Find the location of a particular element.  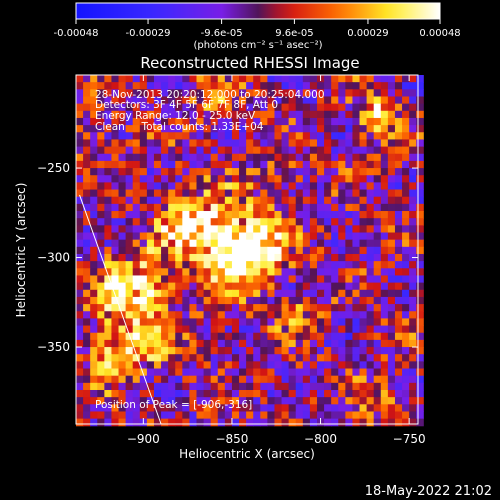

colorbar-units-label: (photons cm⁻² s⁻¹ asec⁻²) is located at coordinates (257, 45).